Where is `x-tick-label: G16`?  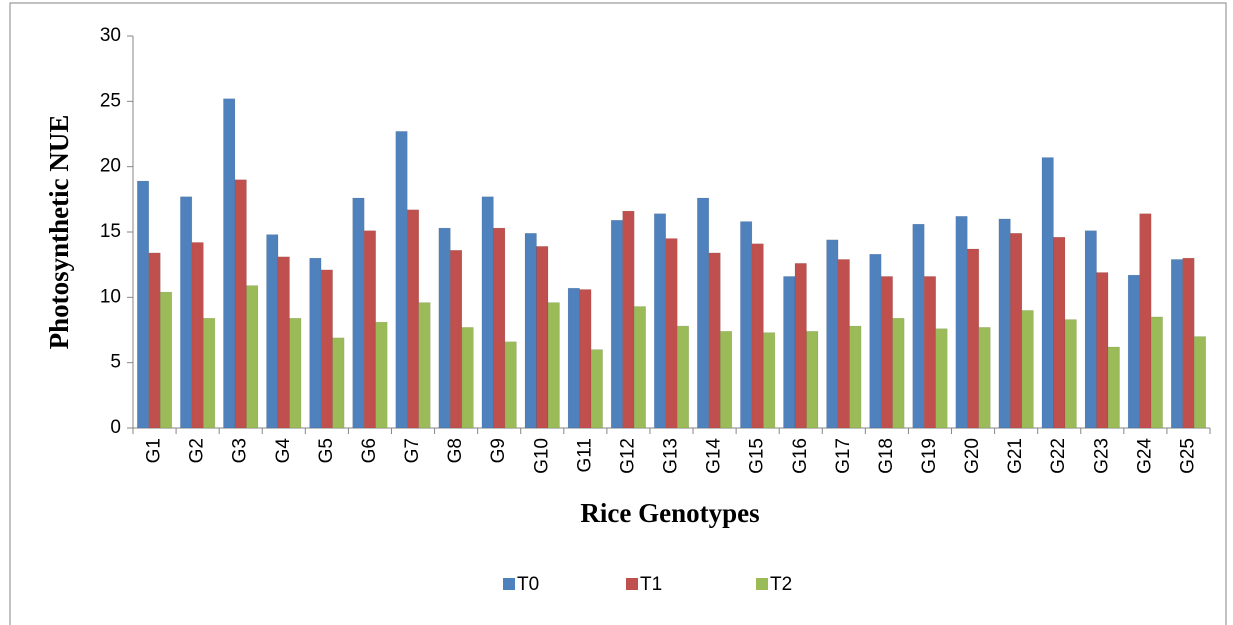 x-tick-label: G16 is located at coordinates (800, 456).